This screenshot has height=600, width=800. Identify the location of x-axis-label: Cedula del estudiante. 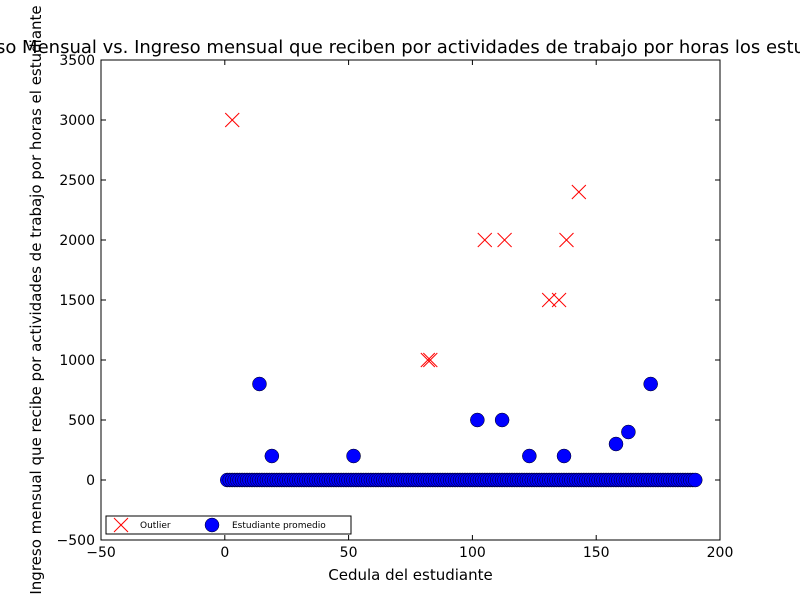
(410, 575).